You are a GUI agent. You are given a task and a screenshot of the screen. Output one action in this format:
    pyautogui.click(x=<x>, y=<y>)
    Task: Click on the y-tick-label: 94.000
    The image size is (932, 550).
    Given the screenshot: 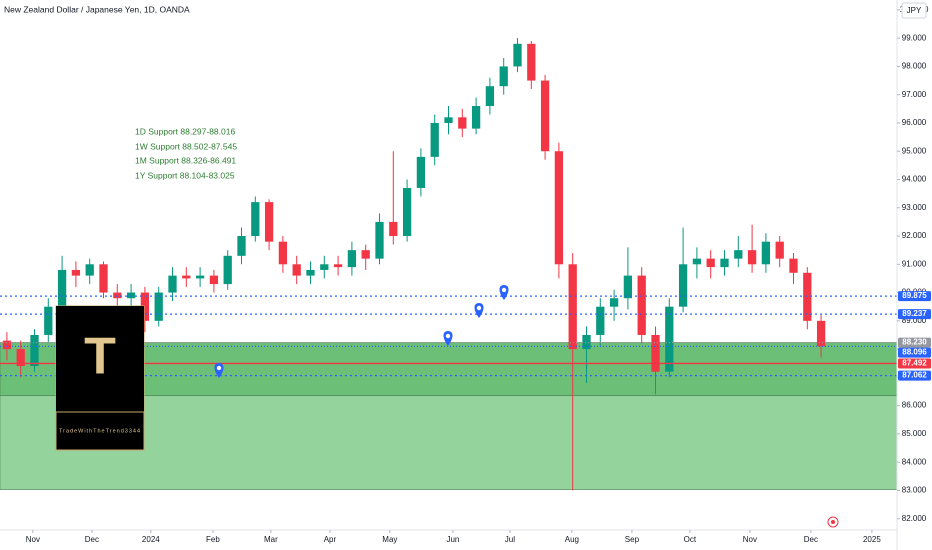 What is the action you would take?
    pyautogui.click(x=914, y=179)
    